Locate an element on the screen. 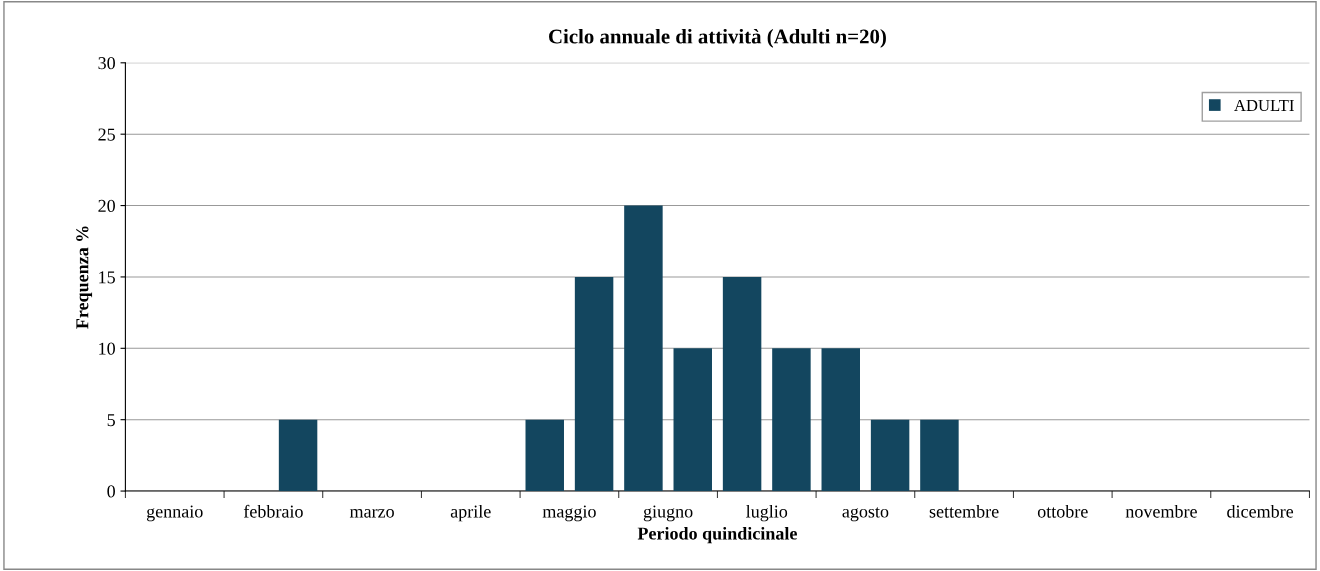 Image resolution: width=1320 pixels, height=571 pixels. x-tick-label: marzo is located at coordinates (371, 513).